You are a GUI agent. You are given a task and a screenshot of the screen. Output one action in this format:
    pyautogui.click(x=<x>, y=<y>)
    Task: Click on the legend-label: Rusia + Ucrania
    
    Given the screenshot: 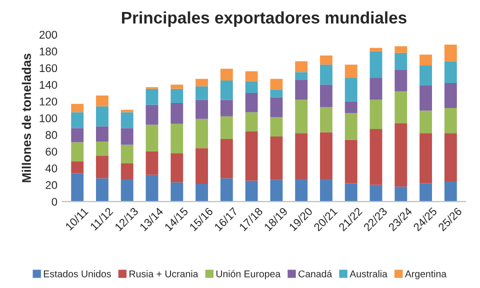 What is the action you would take?
    pyautogui.click(x=164, y=274)
    